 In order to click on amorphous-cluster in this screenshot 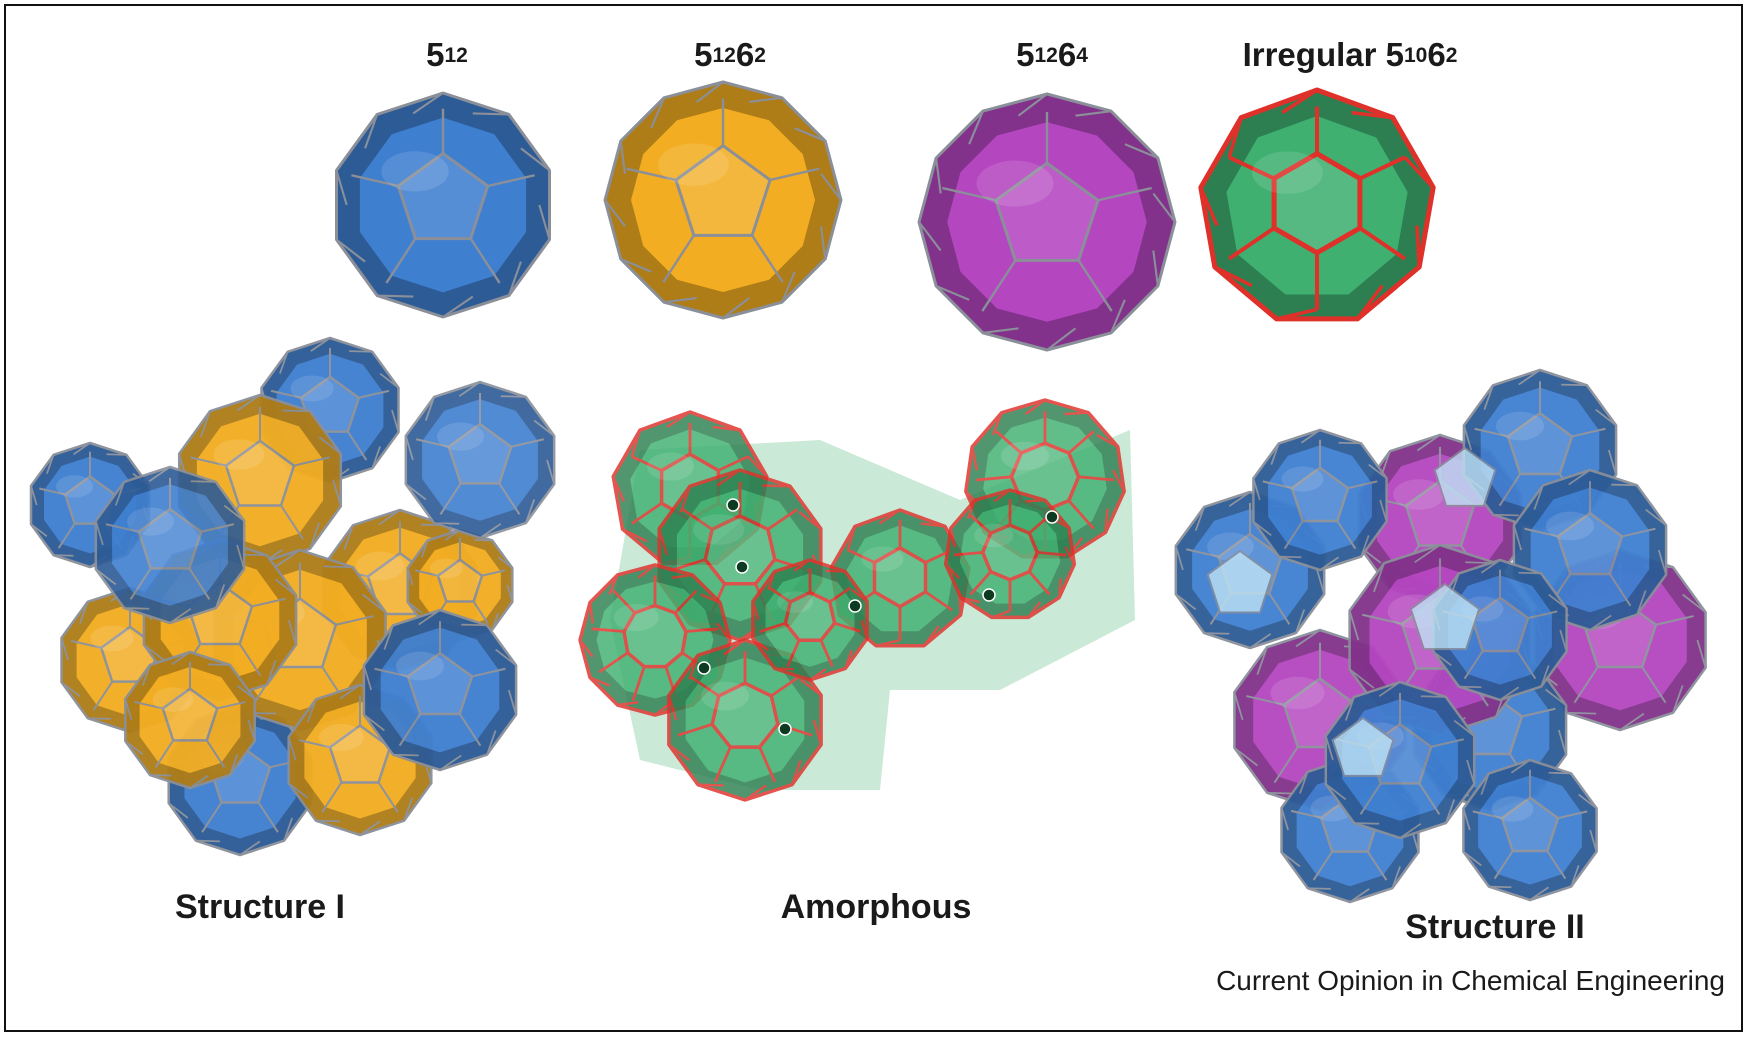, I will do `click(856, 600)`.